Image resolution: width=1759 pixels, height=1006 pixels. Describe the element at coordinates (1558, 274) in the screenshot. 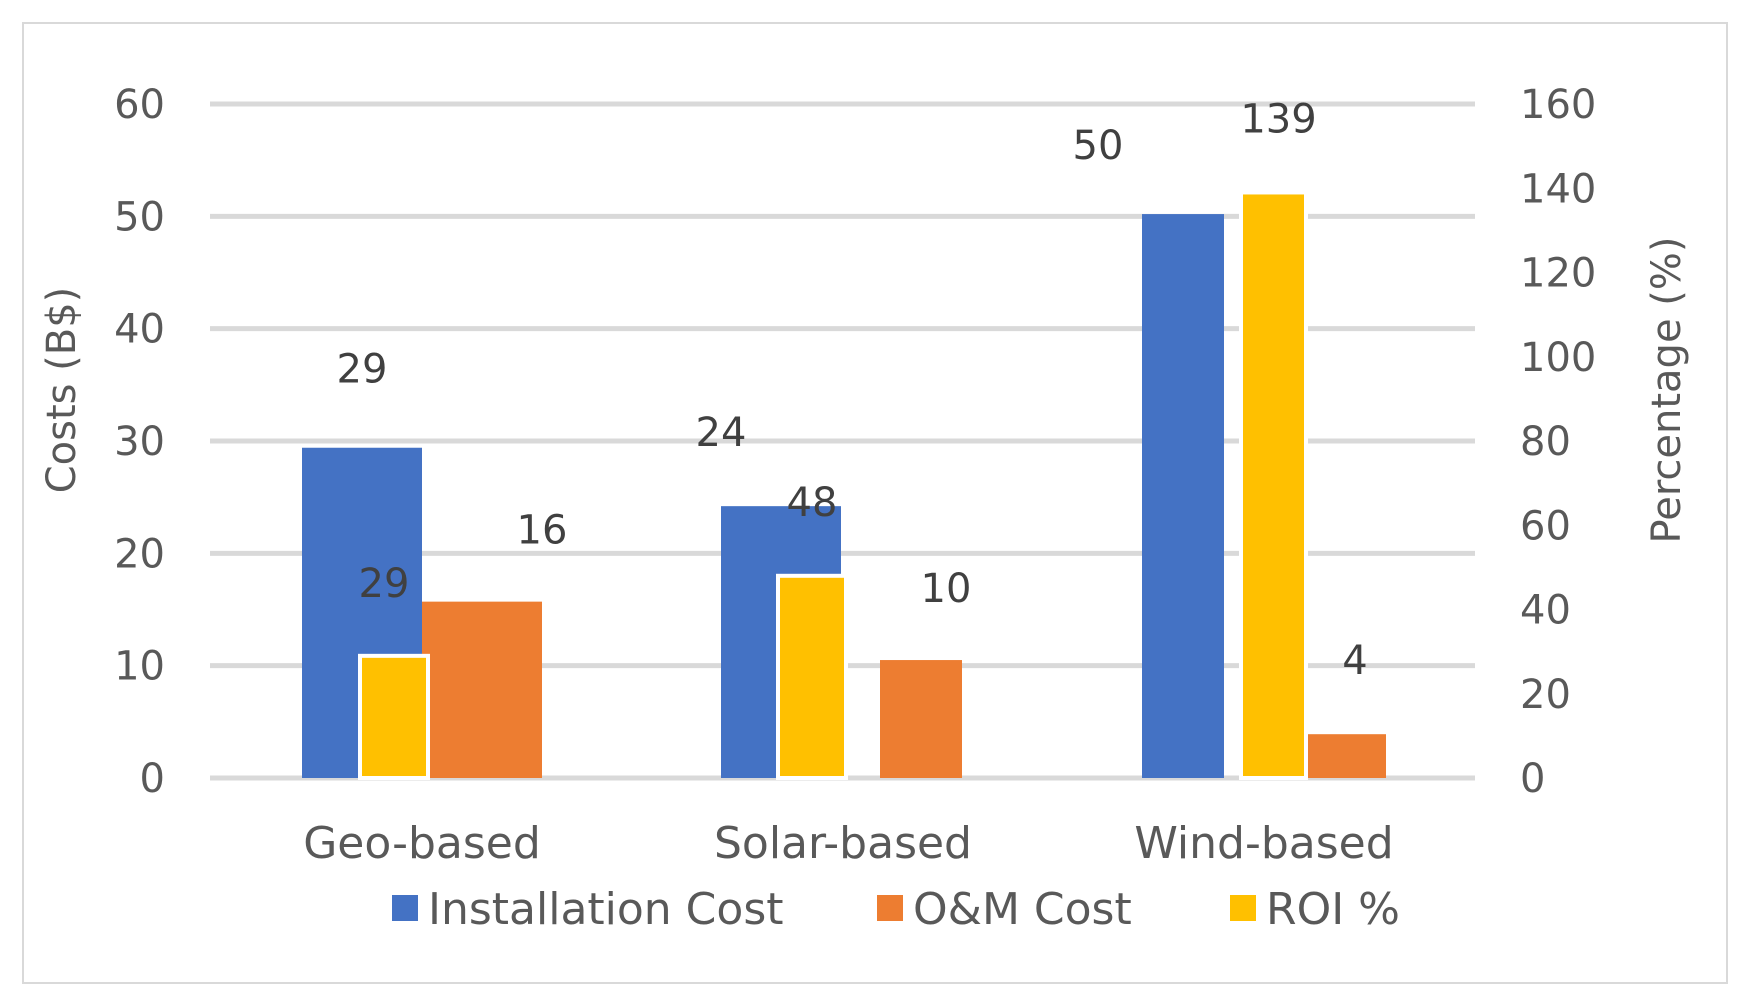

I see `right-tick-label: 120` at that location.